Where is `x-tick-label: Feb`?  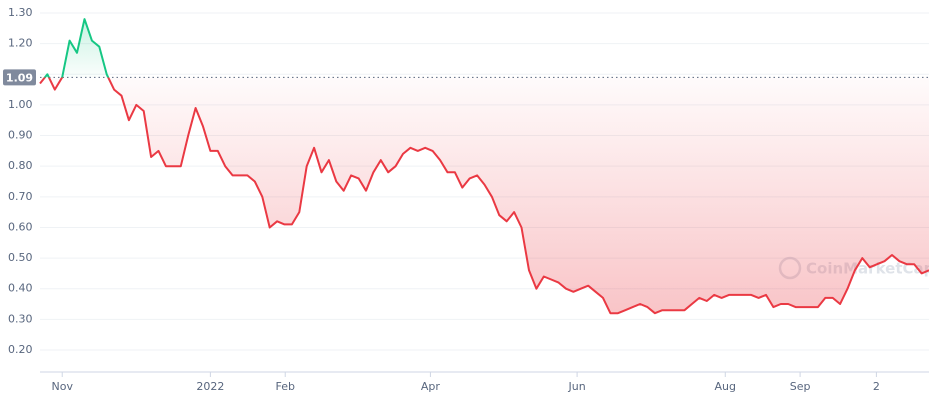 x-tick-label: Feb is located at coordinates (284, 386).